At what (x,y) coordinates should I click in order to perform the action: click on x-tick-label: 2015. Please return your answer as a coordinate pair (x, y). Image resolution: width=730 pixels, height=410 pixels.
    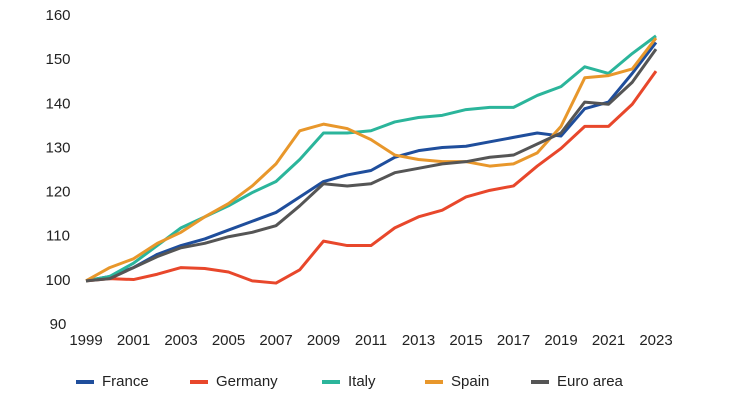
    Looking at the image, I should click on (465, 340).